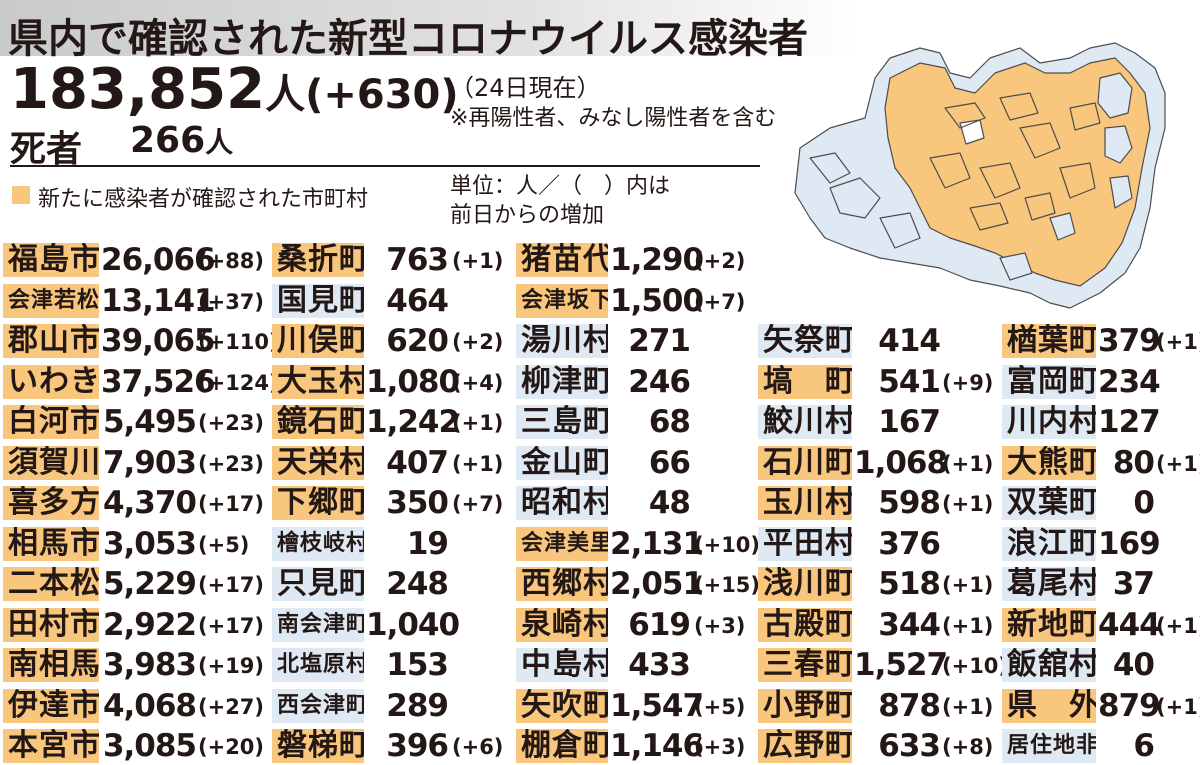 The height and width of the screenshot is (765, 1200). Describe the element at coordinates (231, 261) in the screenshot. I see `case-diff: (+88)` at that location.